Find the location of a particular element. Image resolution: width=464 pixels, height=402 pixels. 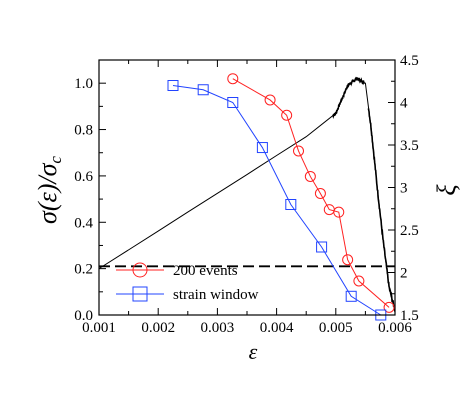

y-tick-label: 0.6 is located at coordinates (83, 177).